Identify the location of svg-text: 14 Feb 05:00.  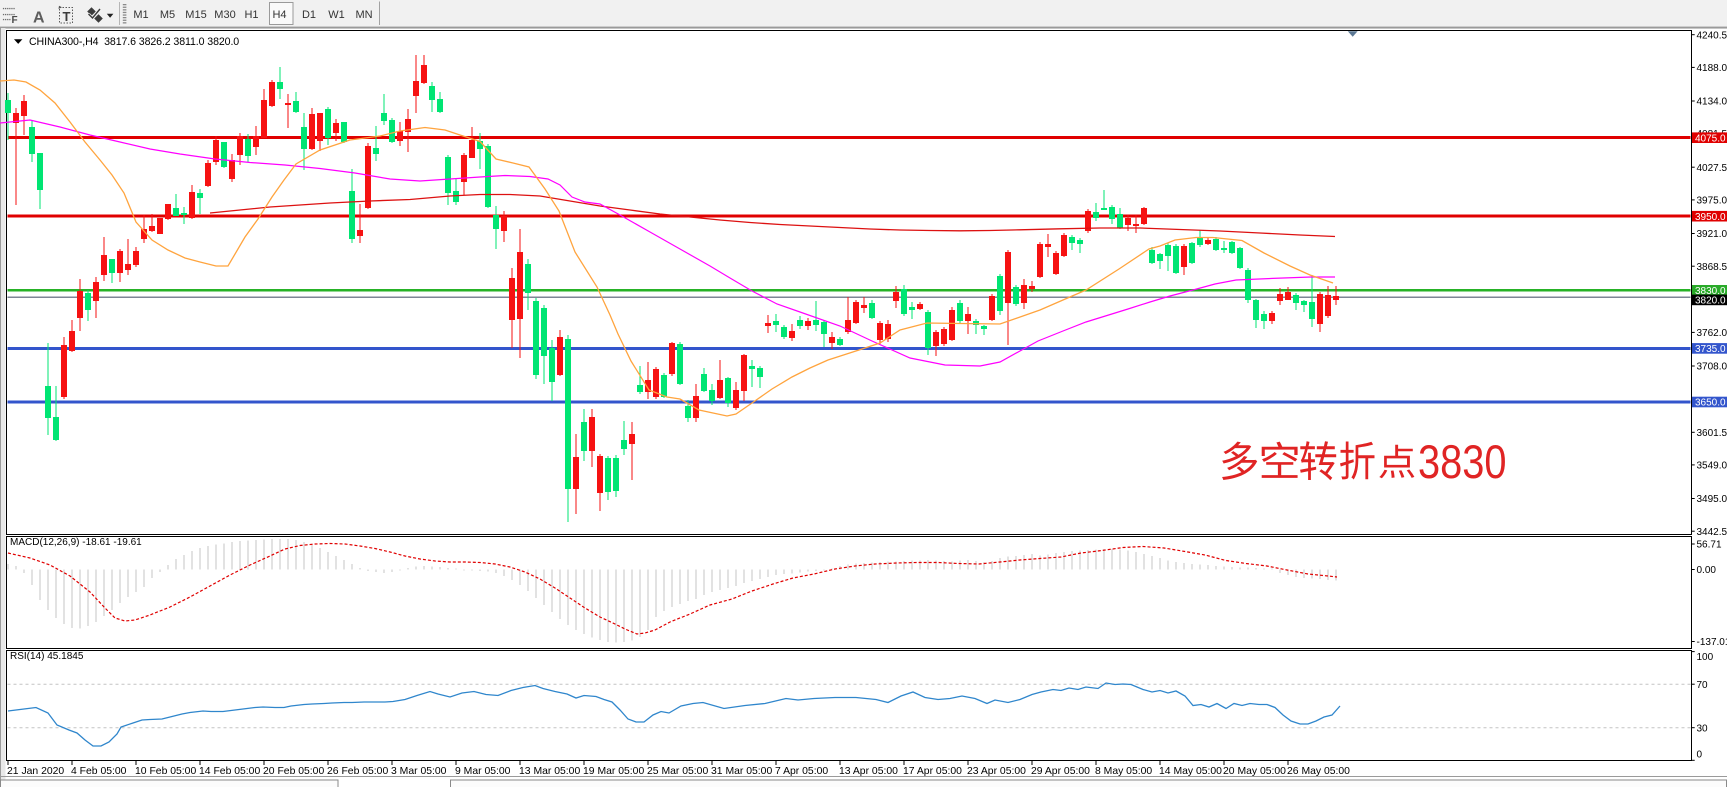
(229, 771).